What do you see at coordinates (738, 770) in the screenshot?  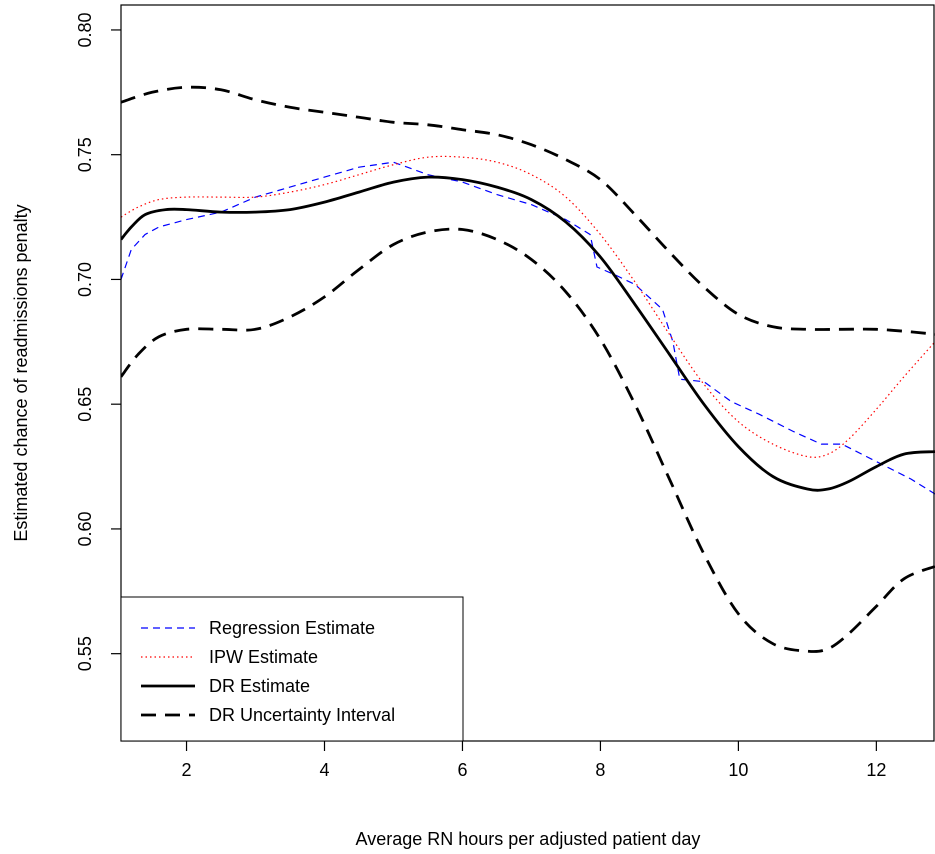 I see `x-tick-label: 10` at bounding box center [738, 770].